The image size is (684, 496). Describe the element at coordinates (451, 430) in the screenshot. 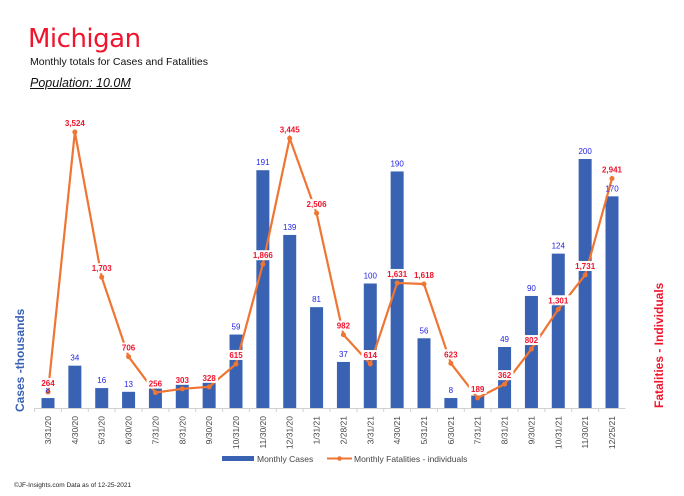

I see `x-tick-label: 6/30/21` at that location.